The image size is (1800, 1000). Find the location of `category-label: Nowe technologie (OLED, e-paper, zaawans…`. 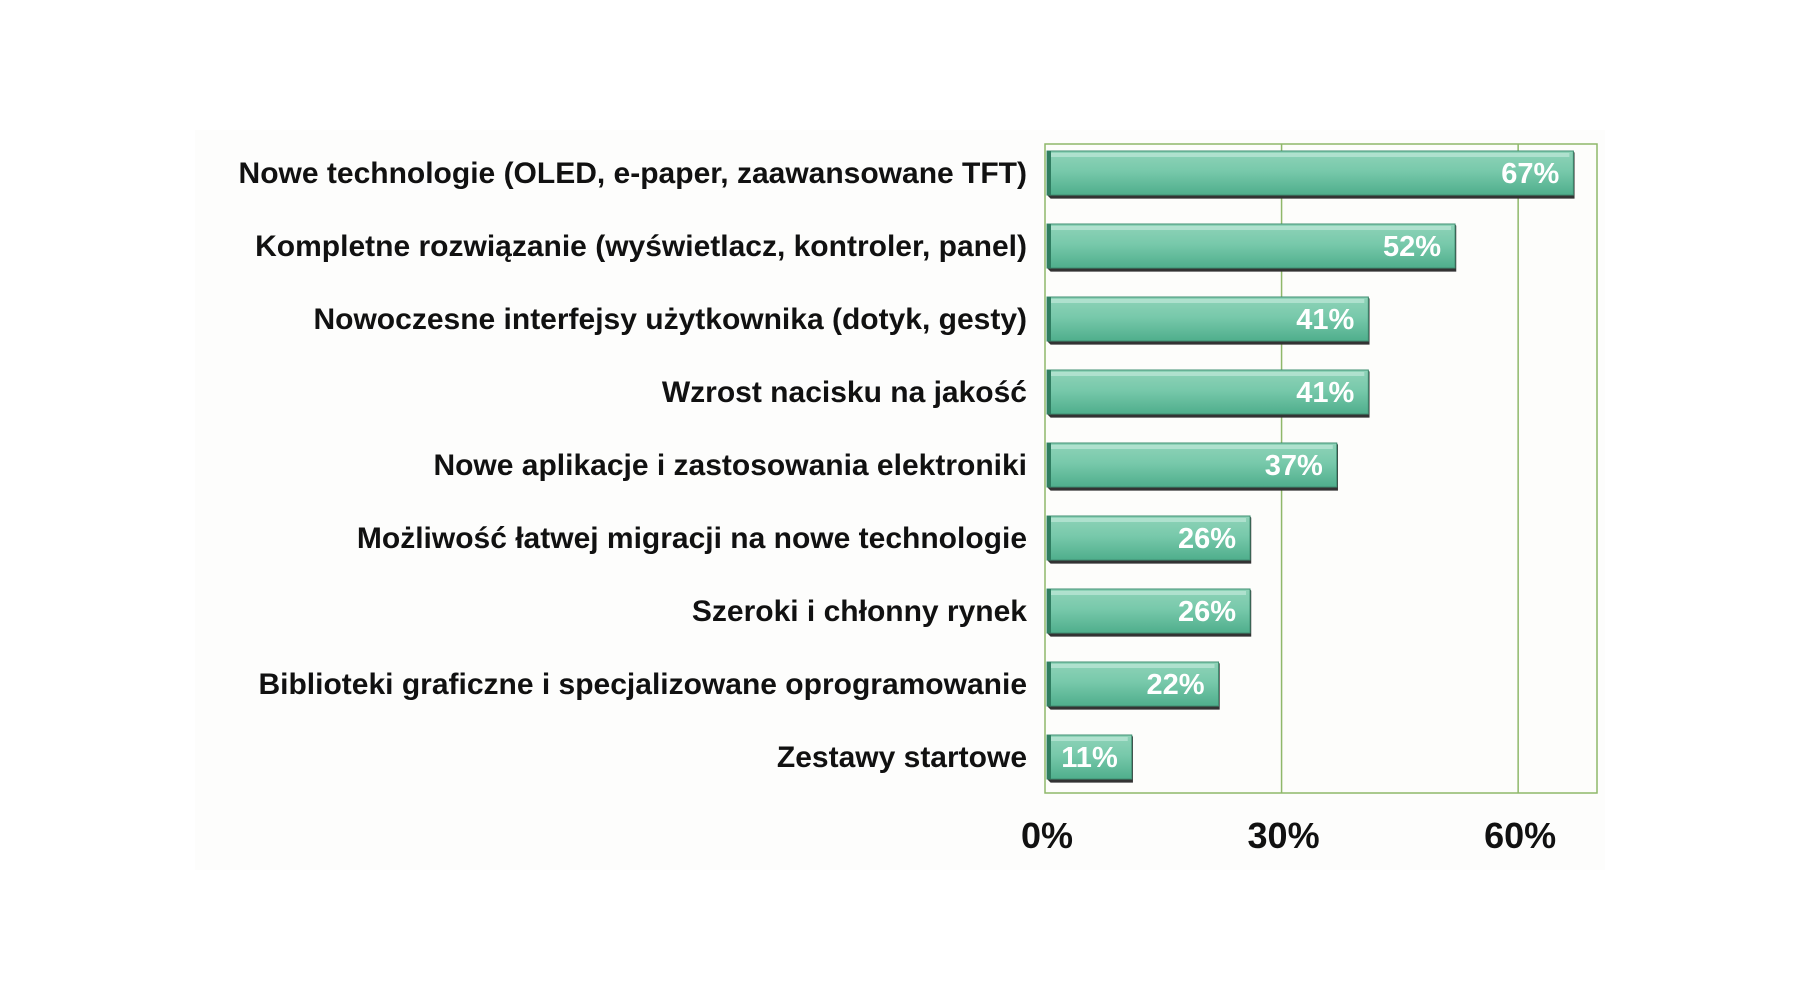

category-label: Nowe technologie (OLED, e-paper, zaawans… is located at coordinates (633, 173).